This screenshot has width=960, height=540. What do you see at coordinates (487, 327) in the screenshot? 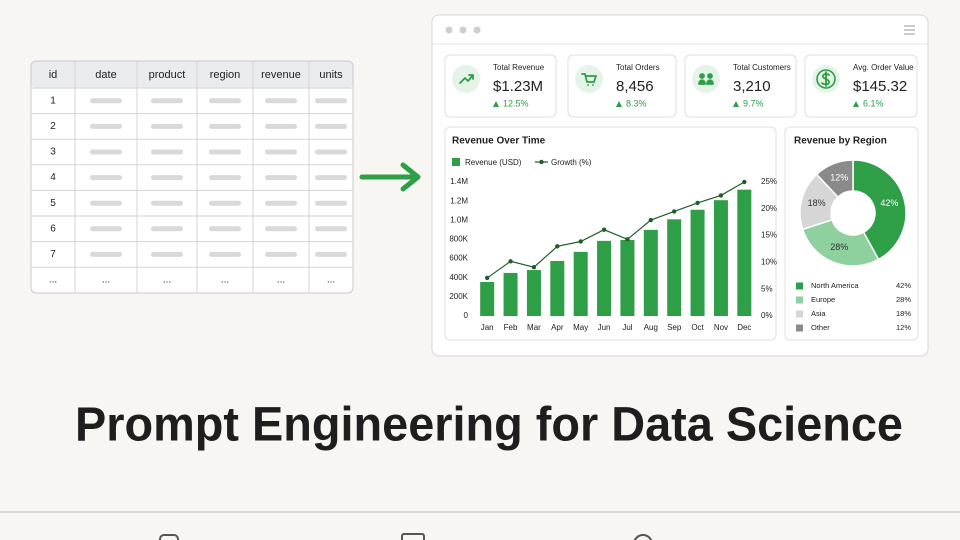
I see `x-tick-label: Jan` at bounding box center [487, 327].